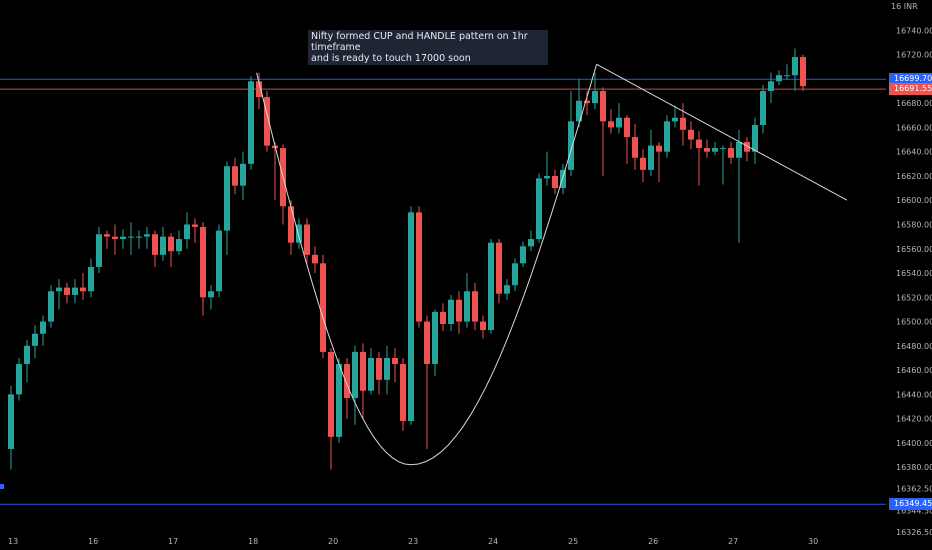  I want to click on handle-trendline-drawing, so click(722, 132).